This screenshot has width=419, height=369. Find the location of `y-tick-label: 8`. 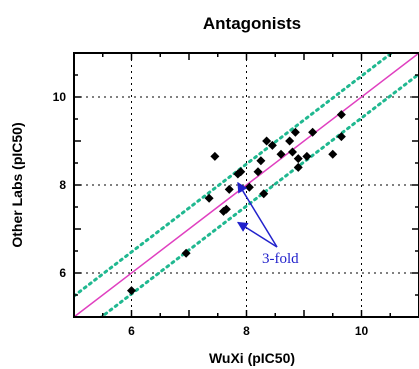

y-tick-label: 8 is located at coordinates (62, 185).